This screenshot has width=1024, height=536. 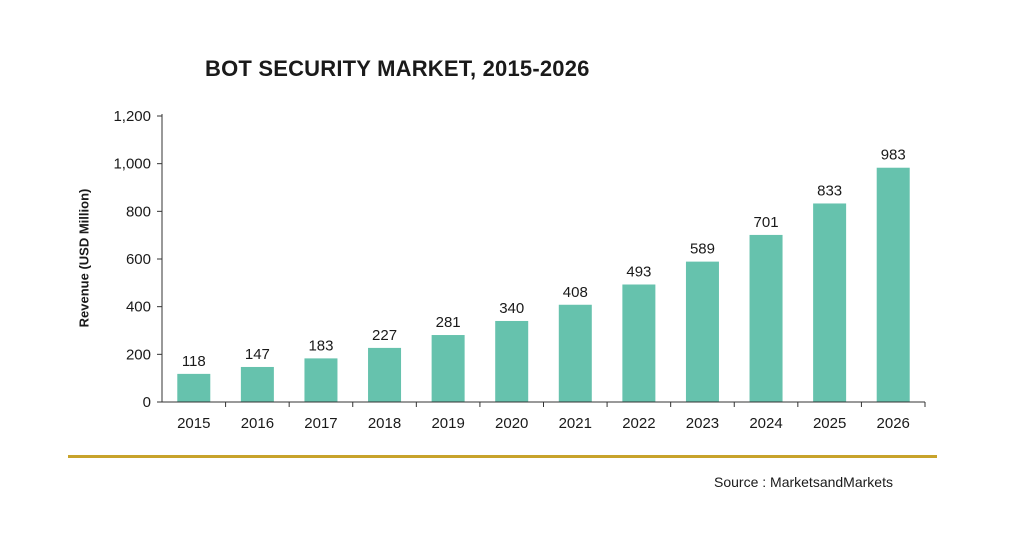 What do you see at coordinates (766, 222) in the screenshot?
I see `bar-value-label: 701` at bounding box center [766, 222].